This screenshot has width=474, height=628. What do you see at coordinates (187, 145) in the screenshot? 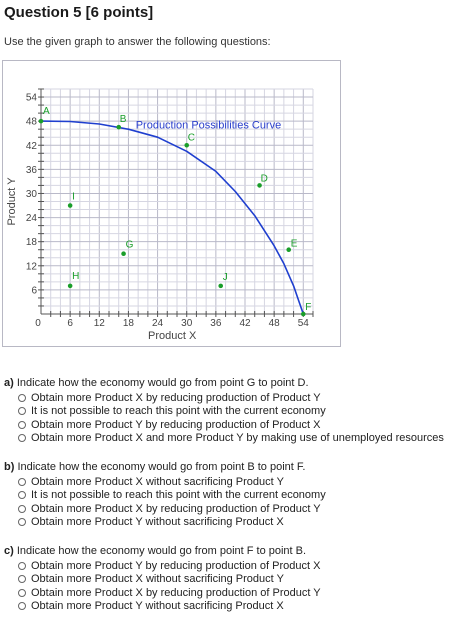
I see `point-c` at bounding box center [187, 145].